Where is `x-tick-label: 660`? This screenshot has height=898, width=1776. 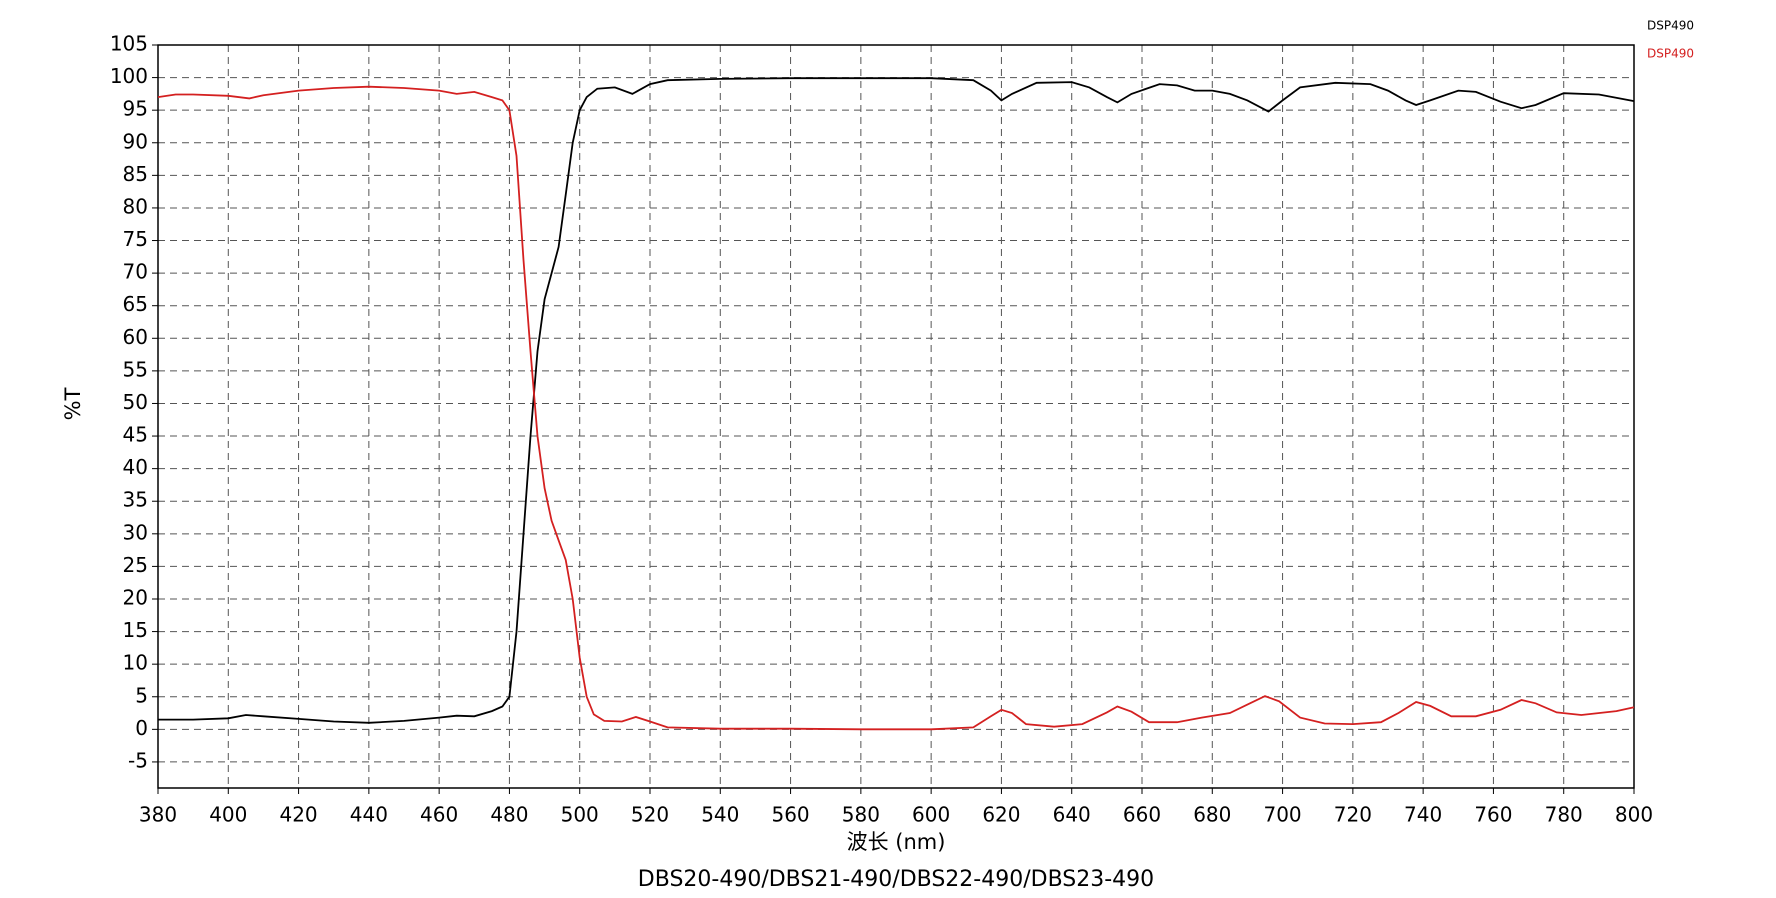
x-tick-label: 660 is located at coordinates (1142, 815).